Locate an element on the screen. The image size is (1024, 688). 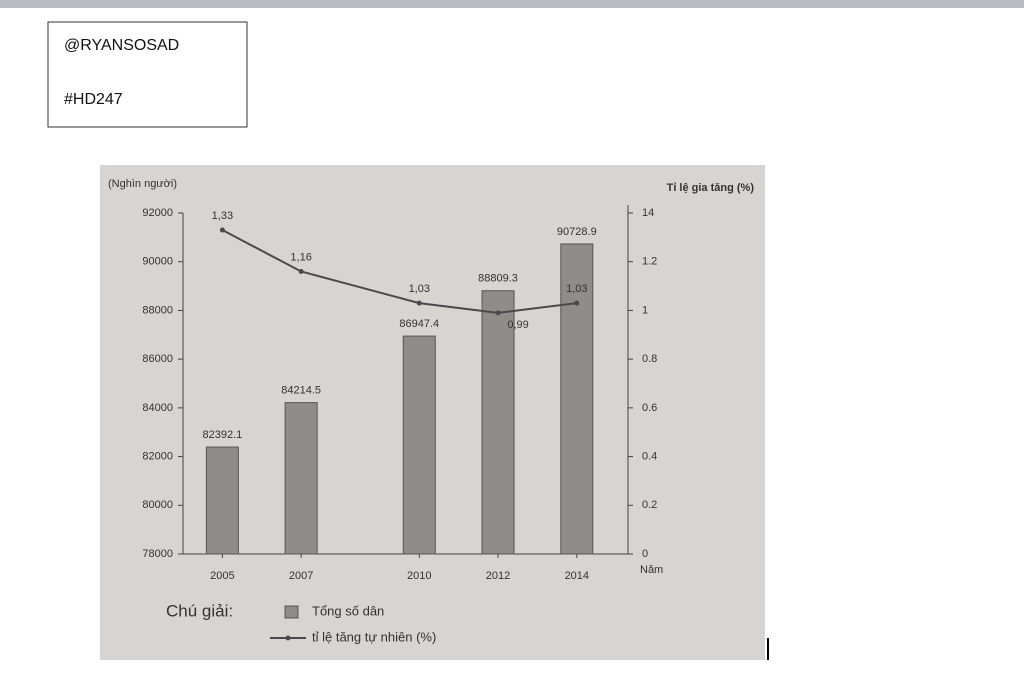
y-tick-label: 86000 is located at coordinates (157, 359).